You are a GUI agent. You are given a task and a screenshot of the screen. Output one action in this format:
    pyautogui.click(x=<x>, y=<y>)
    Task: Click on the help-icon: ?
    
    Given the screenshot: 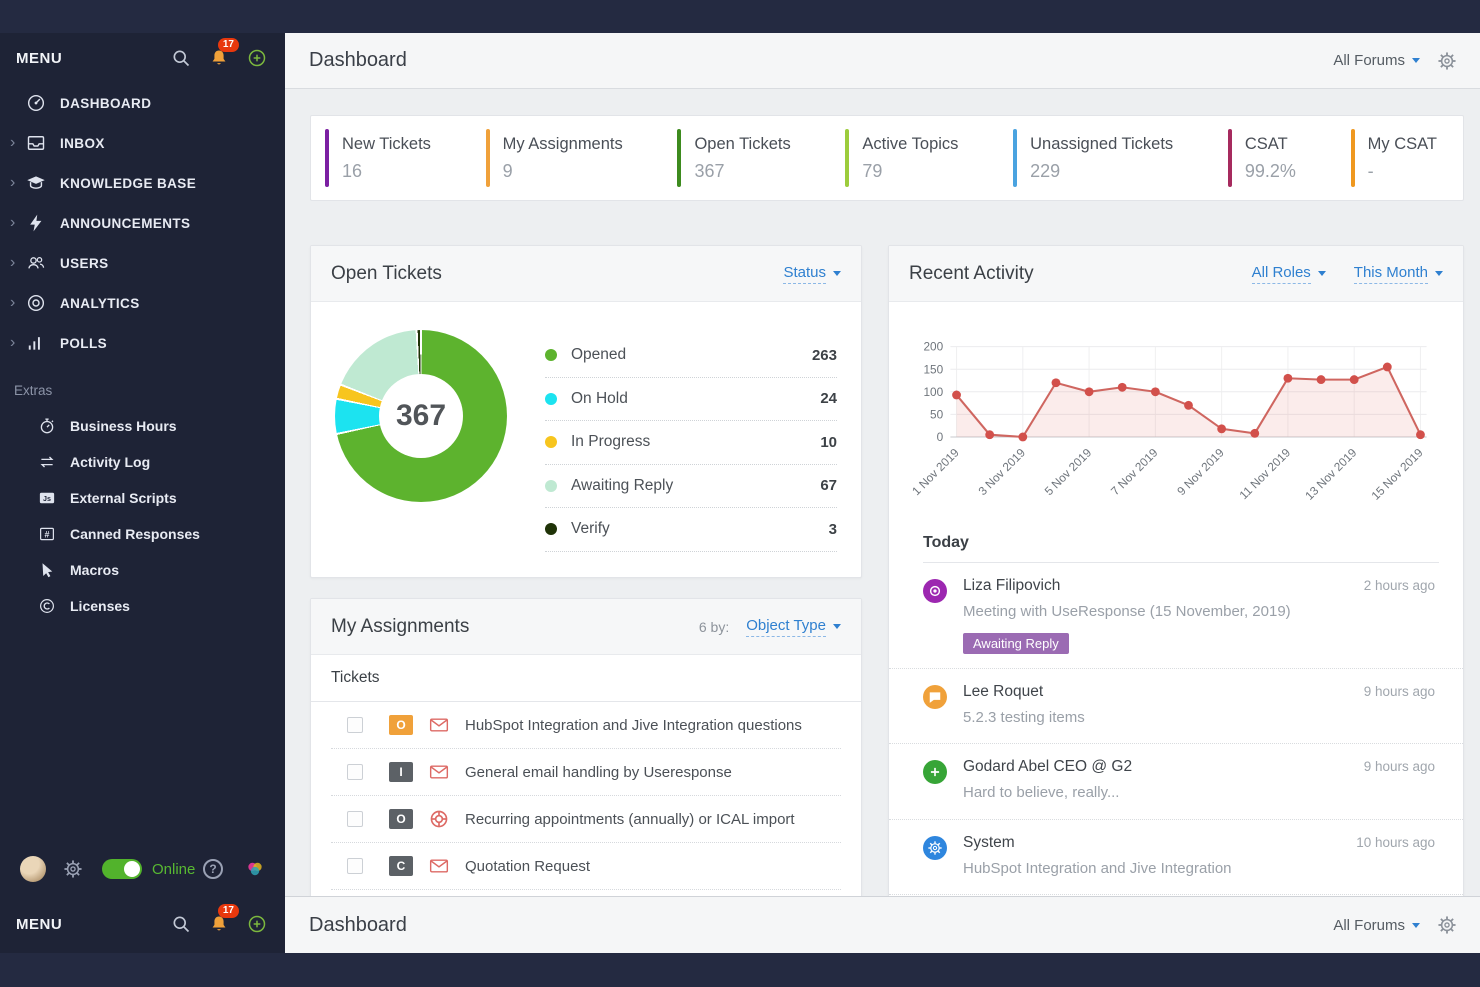 What is the action you would take?
    pyautogui.click(x=213, y=869)
    